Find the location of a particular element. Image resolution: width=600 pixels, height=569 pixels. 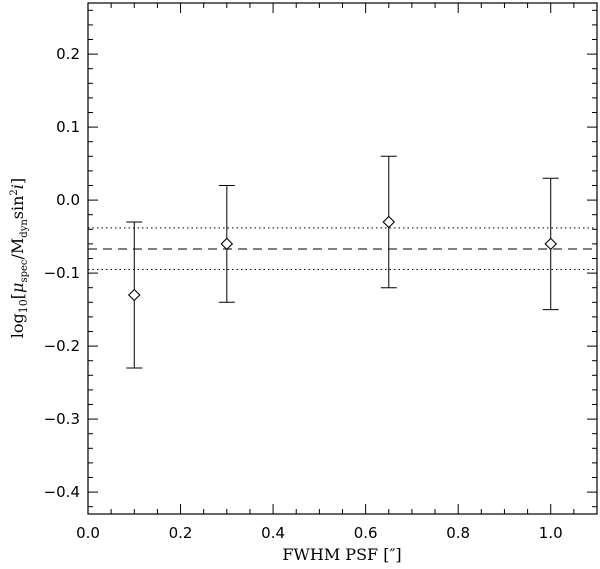

y-axis-title-log: log is located at coordinates (17, 325).